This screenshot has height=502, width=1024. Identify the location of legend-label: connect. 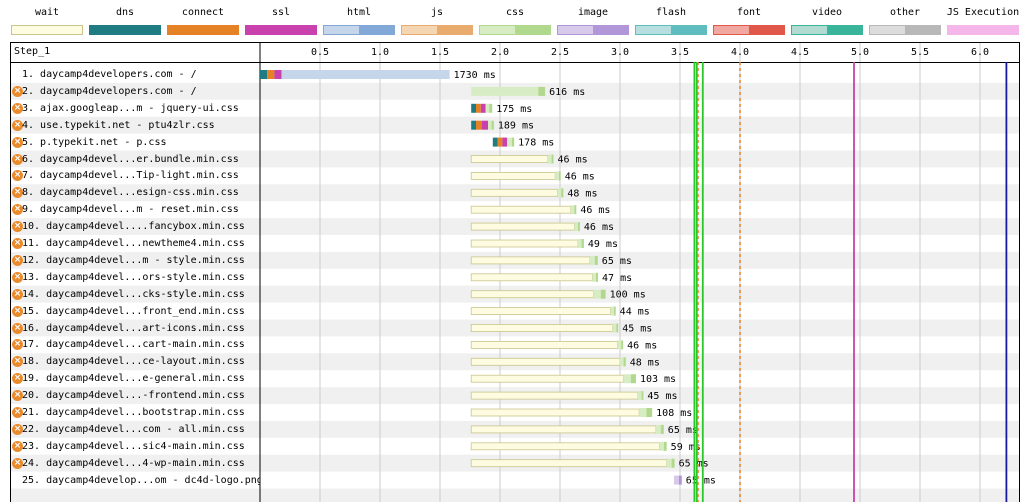
(203, 12).